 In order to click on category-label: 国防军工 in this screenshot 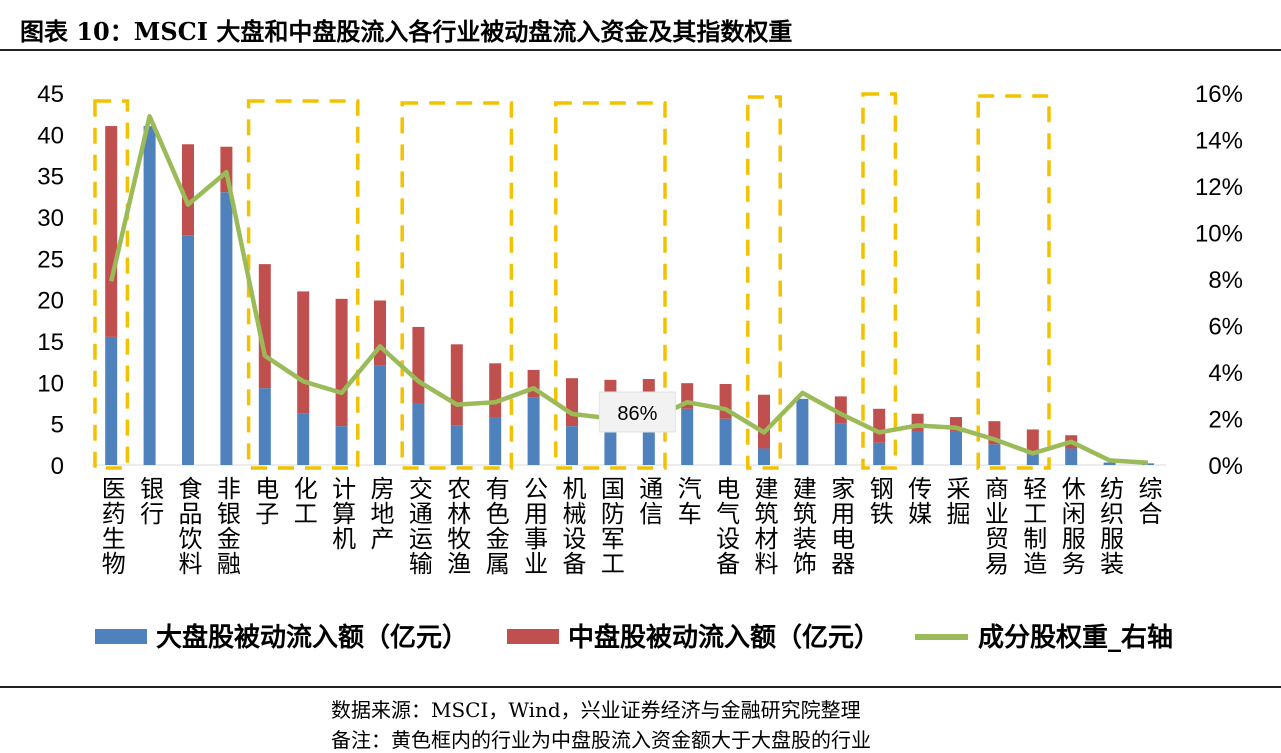, I will do `click(610, 526)`.